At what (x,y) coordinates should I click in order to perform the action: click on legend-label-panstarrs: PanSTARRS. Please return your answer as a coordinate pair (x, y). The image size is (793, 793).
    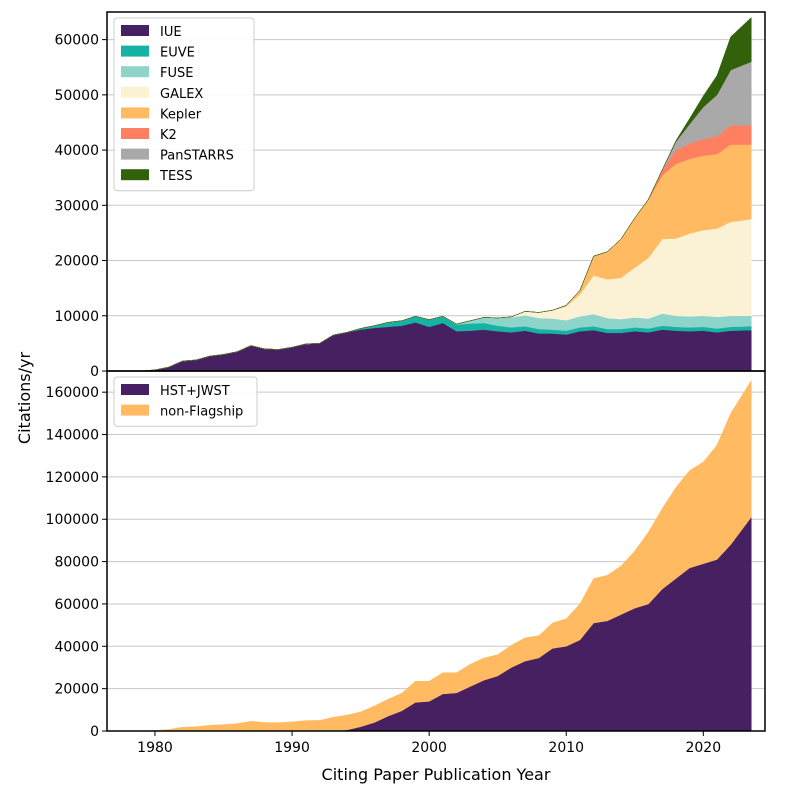
    Looking at the image, I should click on (197, 156).